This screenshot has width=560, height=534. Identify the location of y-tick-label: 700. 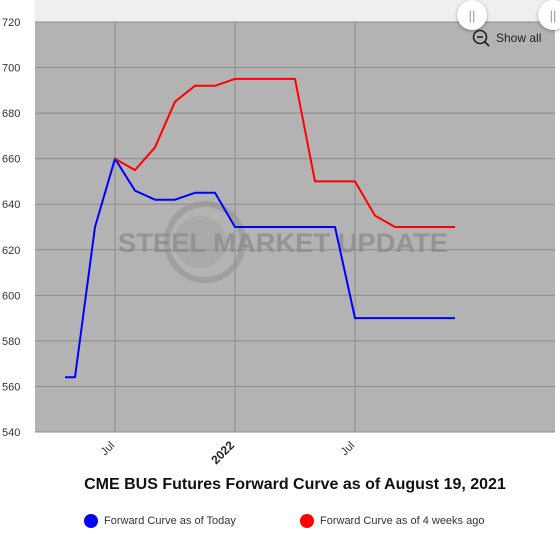
(11, 69).